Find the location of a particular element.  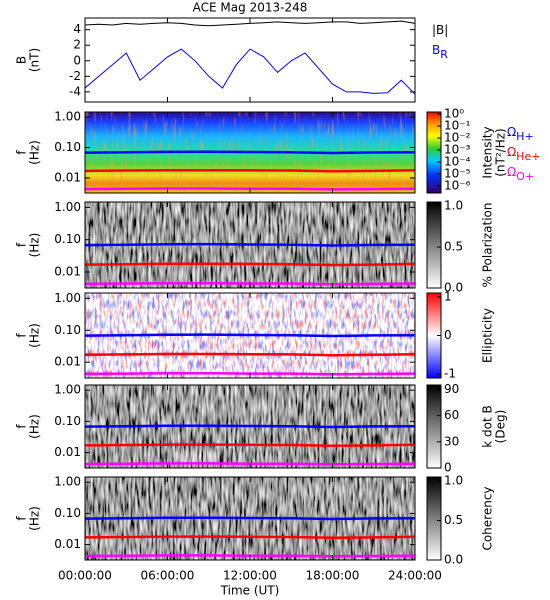

colorbar-label: Intensity is located at coordinates (488, 152).